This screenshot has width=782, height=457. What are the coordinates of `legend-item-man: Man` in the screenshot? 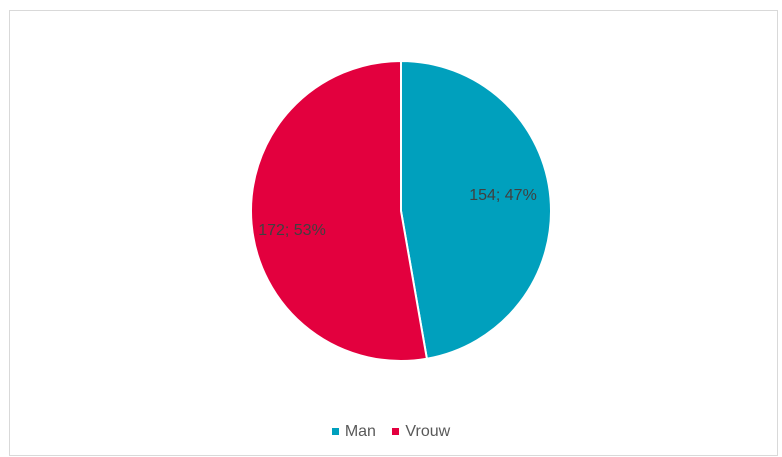 It's located at (353, 432).